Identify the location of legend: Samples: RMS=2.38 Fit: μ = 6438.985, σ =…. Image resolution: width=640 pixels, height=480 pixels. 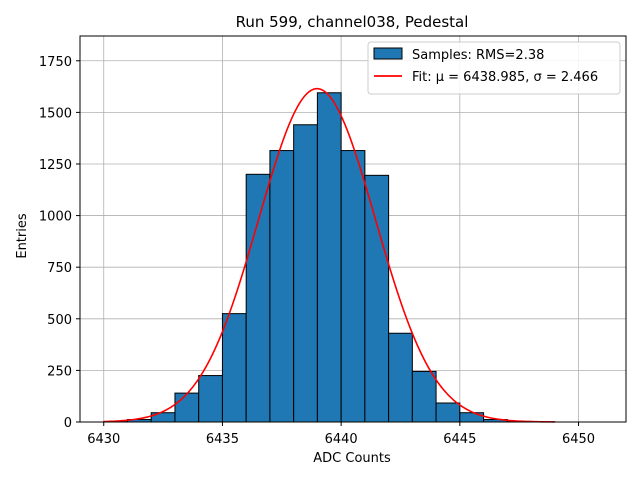
(494, 68).